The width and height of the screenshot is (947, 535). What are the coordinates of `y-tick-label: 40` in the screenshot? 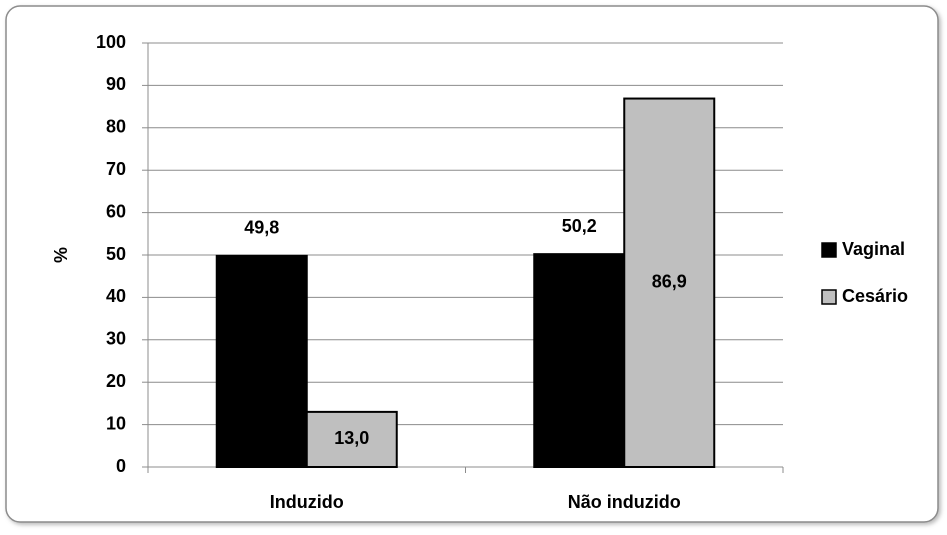 It's located at (116, 296).